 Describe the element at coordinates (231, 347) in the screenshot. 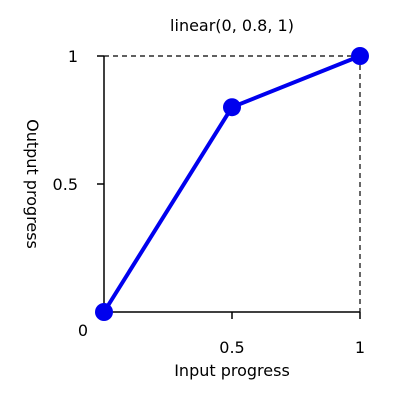

I see `x-tick-label-0: 0.5` at that location.